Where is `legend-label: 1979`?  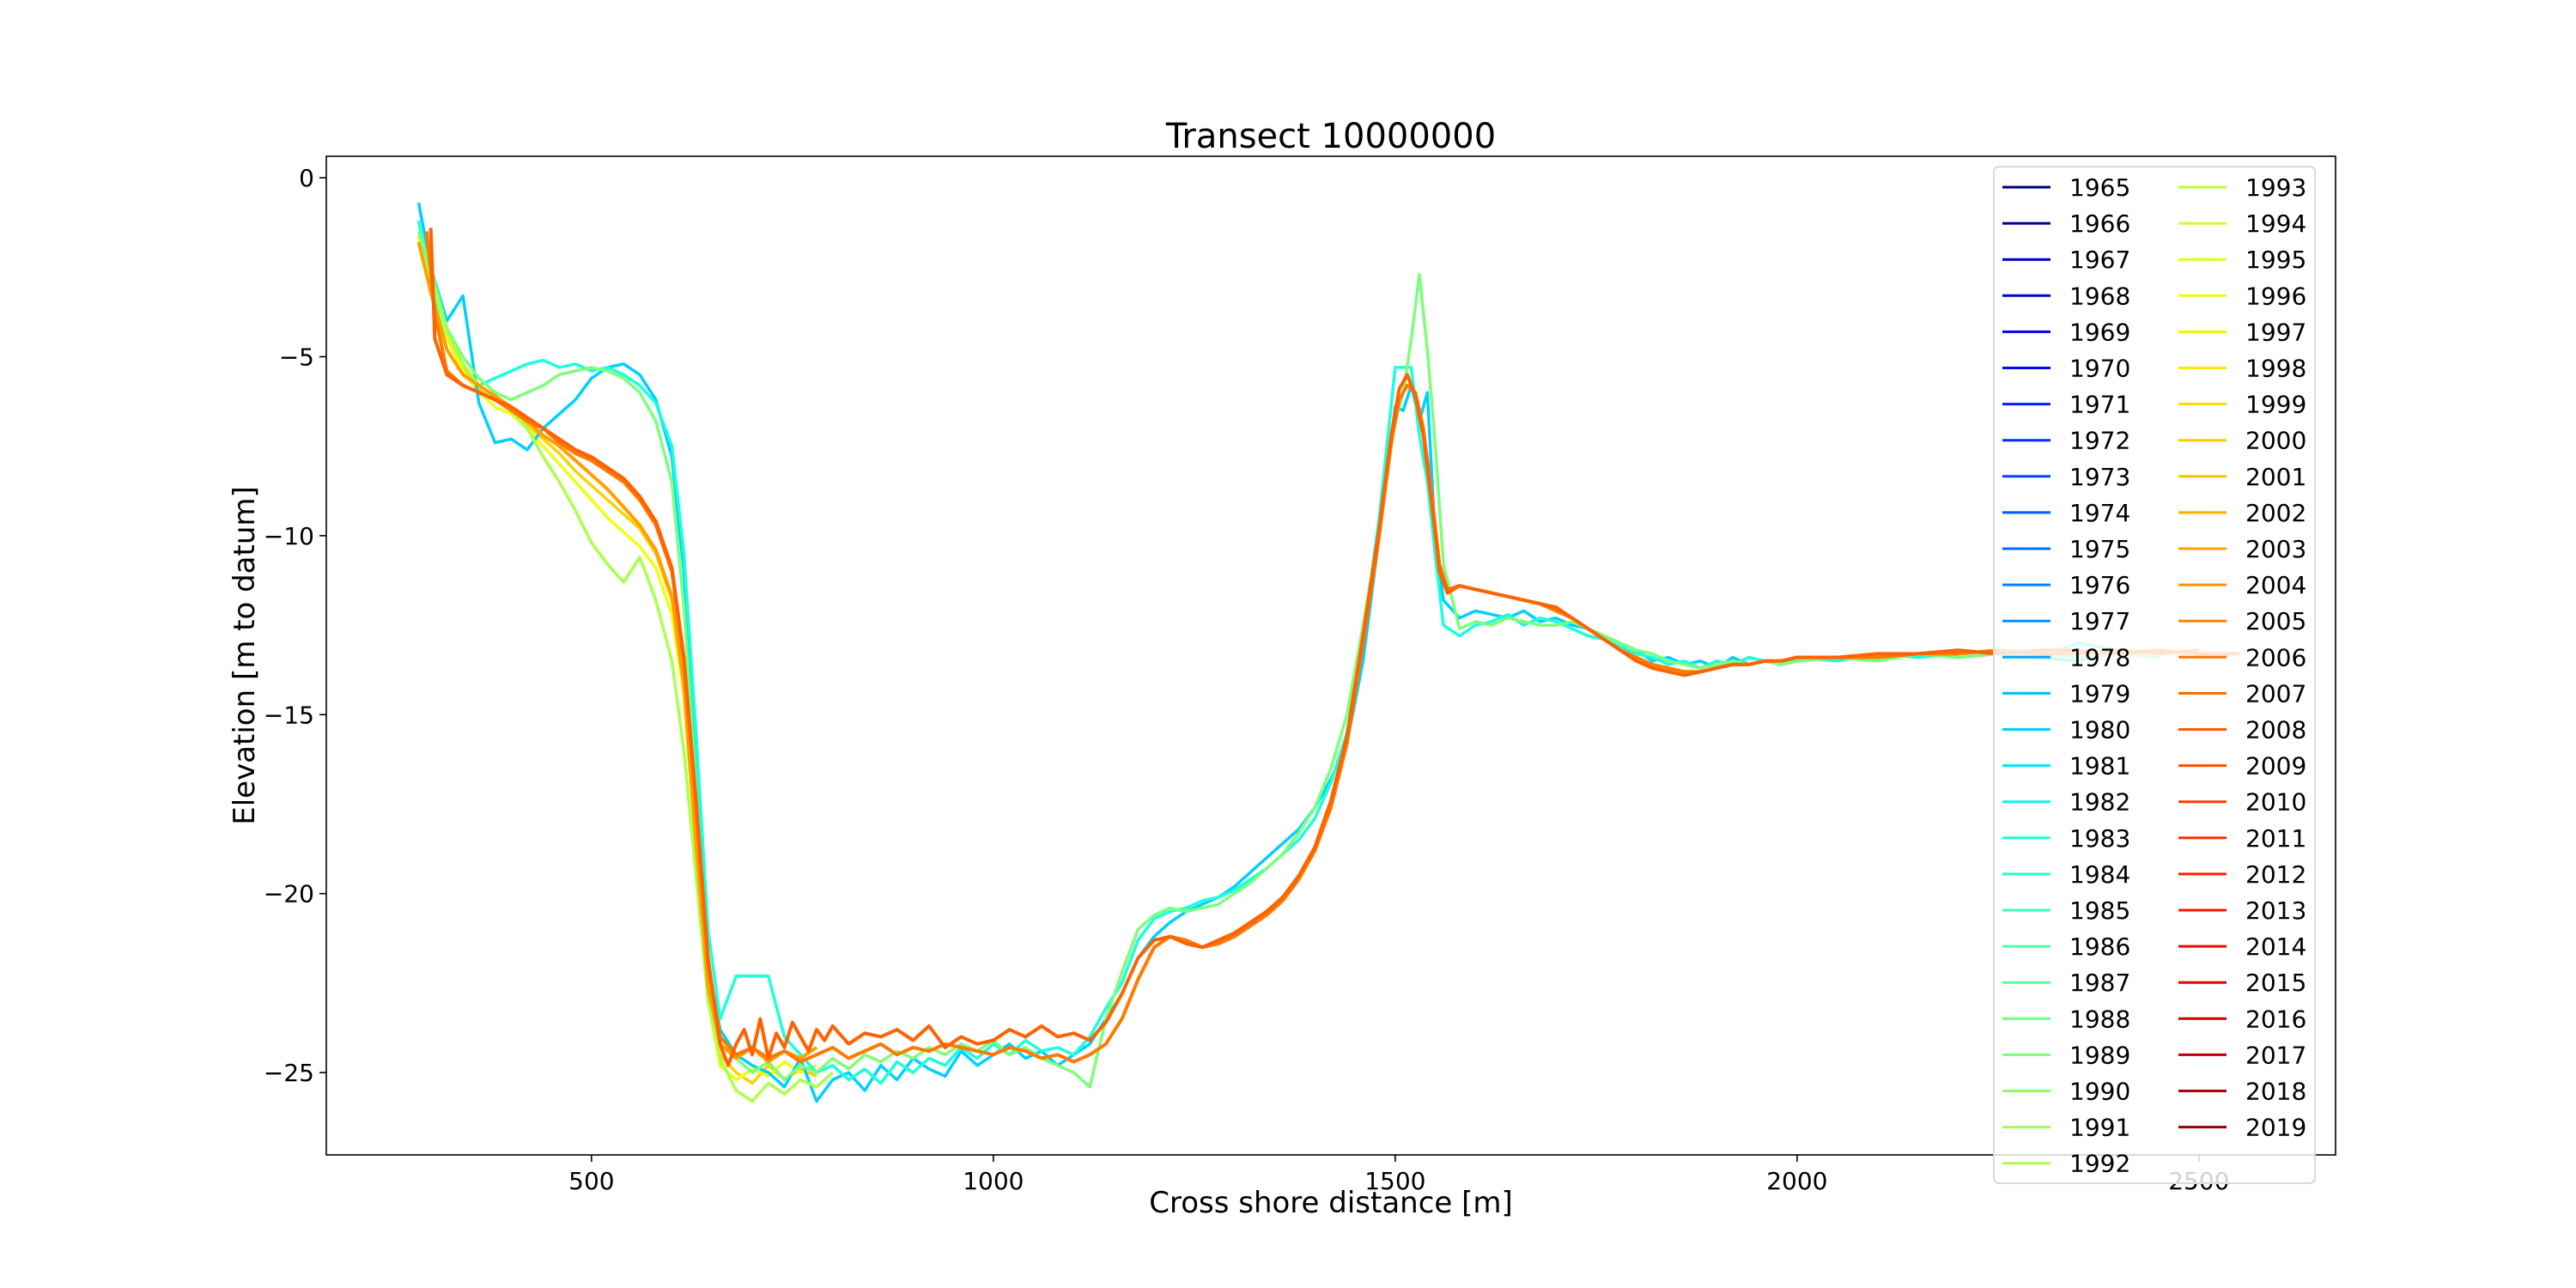
legend-label: 1979 is located at coordinates (2099, 693).